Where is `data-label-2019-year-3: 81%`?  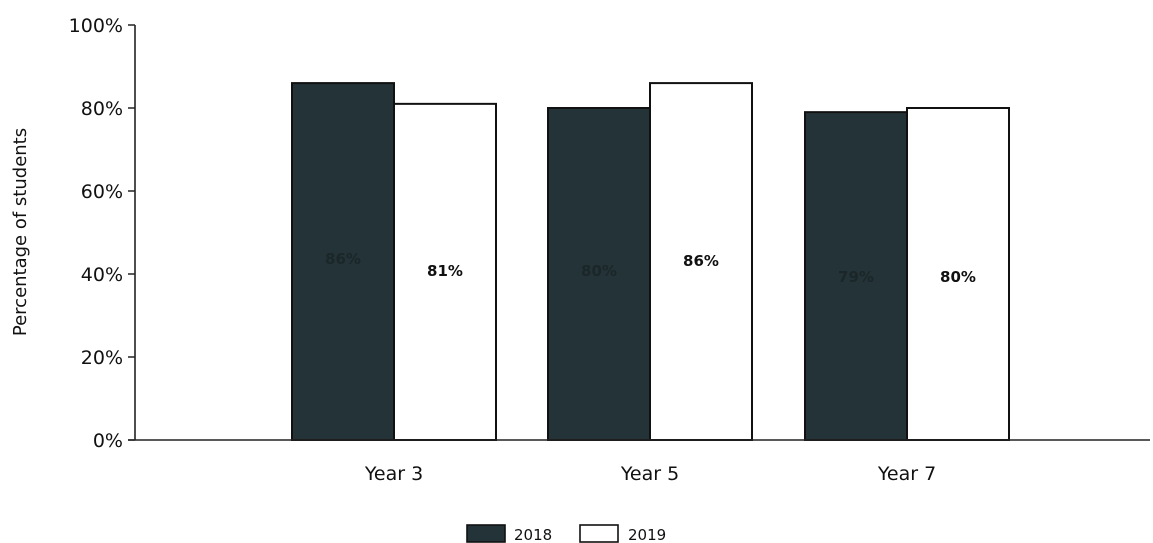 data-label-2019-year-3: 81% is located at coordinates (445, 271).